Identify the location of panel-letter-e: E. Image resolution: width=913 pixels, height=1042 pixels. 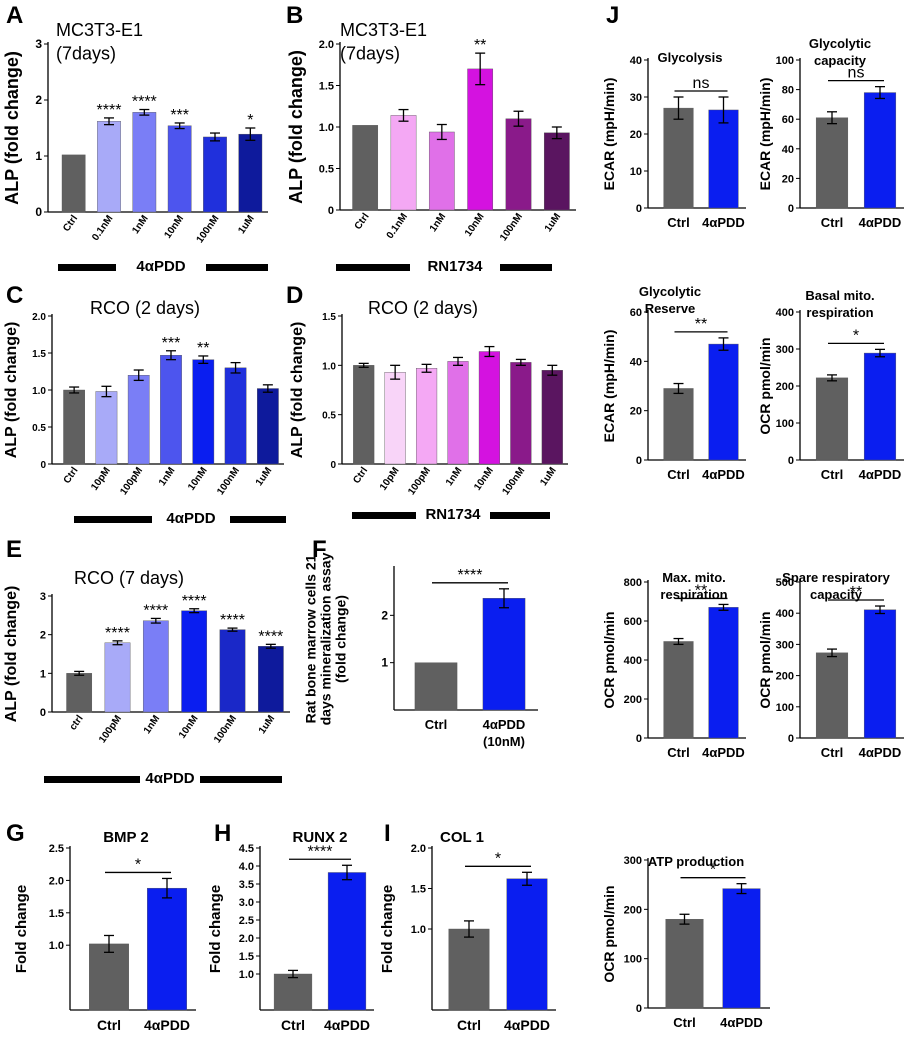
(14, 549).